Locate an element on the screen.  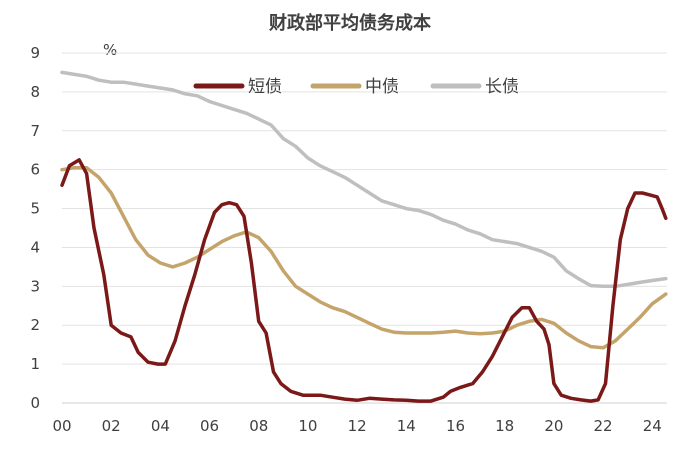
y-tick-label: 3 is located at coordinates (35, 286).